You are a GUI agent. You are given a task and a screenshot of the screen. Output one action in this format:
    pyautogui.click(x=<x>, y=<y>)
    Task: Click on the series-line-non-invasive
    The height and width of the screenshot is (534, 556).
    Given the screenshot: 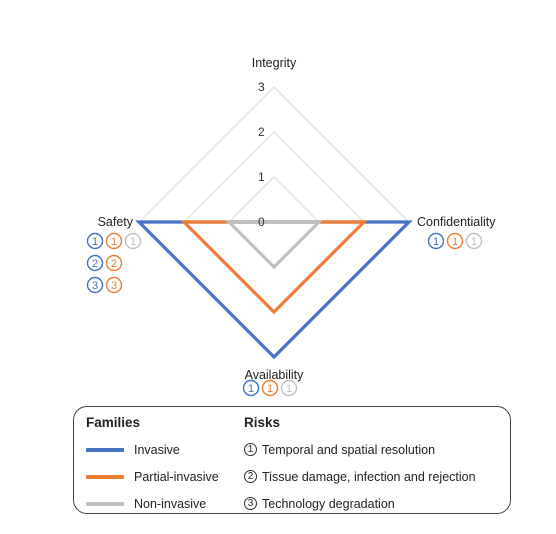 What is the action you would take?
    pyautogui.click(x=274, y=245)
    